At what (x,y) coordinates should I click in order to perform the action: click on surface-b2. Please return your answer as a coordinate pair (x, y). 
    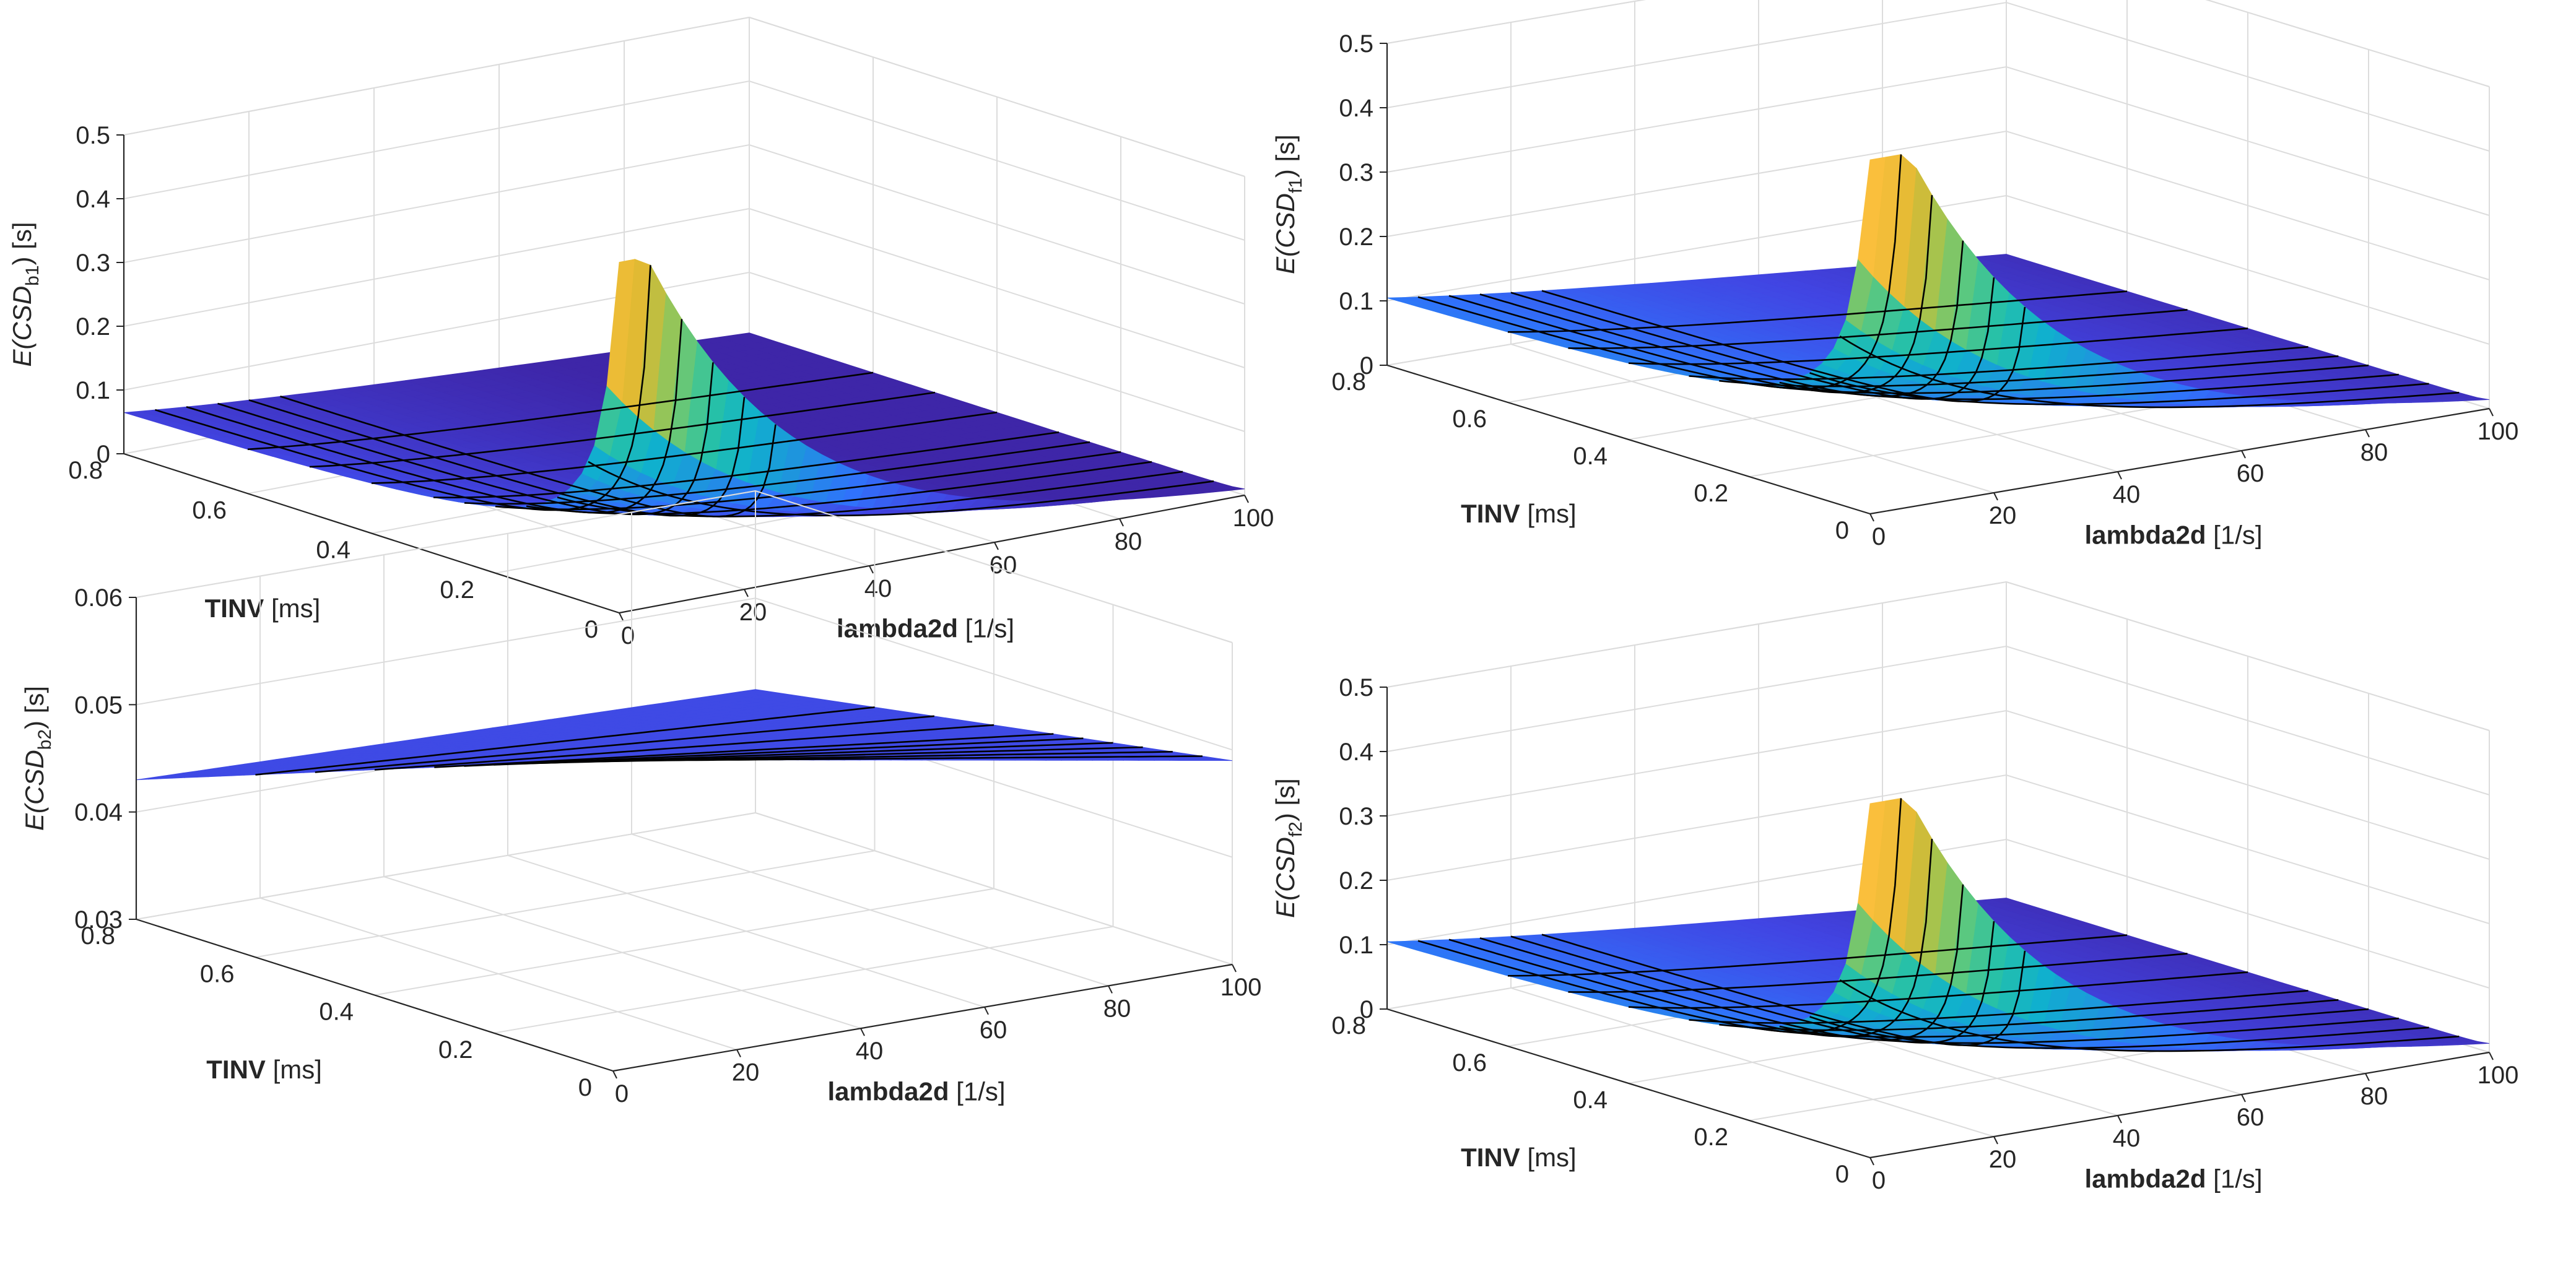
    Looking at the image, I should click on (685, 735).